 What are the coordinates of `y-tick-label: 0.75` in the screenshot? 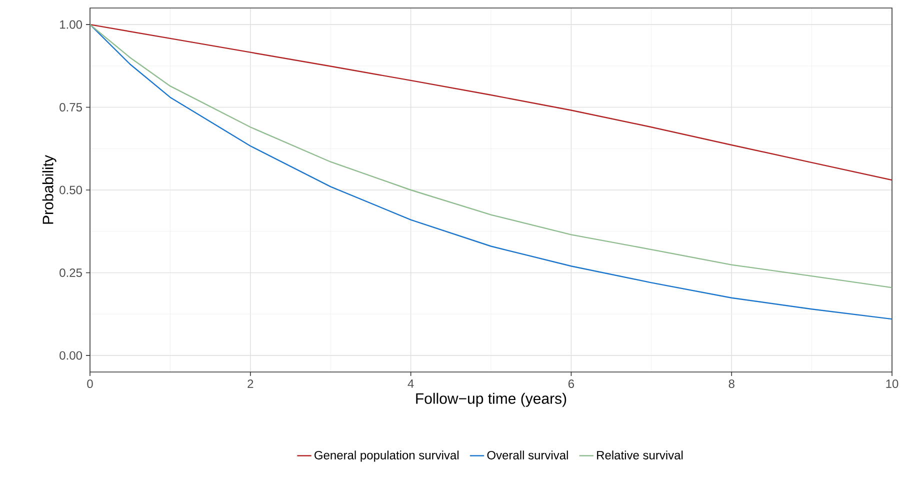 It's located at (71, 107).